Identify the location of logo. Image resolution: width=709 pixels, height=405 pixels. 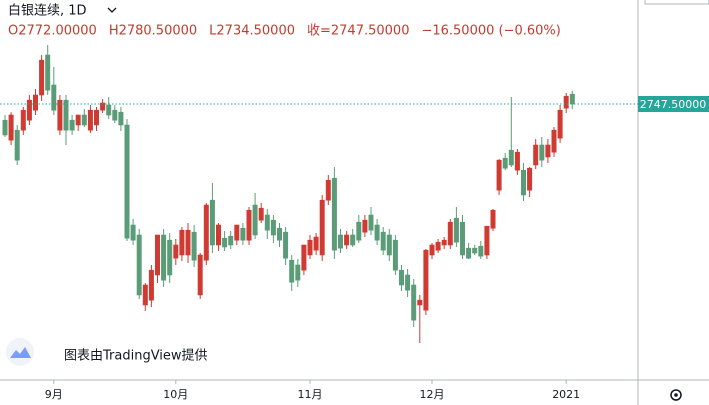
(20, 352).